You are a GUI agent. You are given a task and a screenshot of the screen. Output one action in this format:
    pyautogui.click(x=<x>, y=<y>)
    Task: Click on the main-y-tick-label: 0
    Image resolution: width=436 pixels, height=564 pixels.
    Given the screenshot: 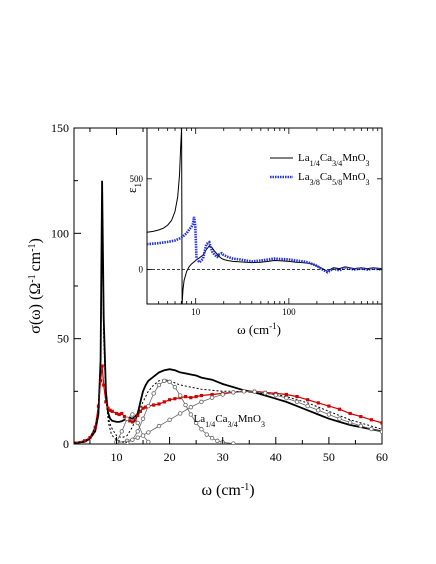 What is the action you would take?
    pyautogui.click(x=66, y=444)
    